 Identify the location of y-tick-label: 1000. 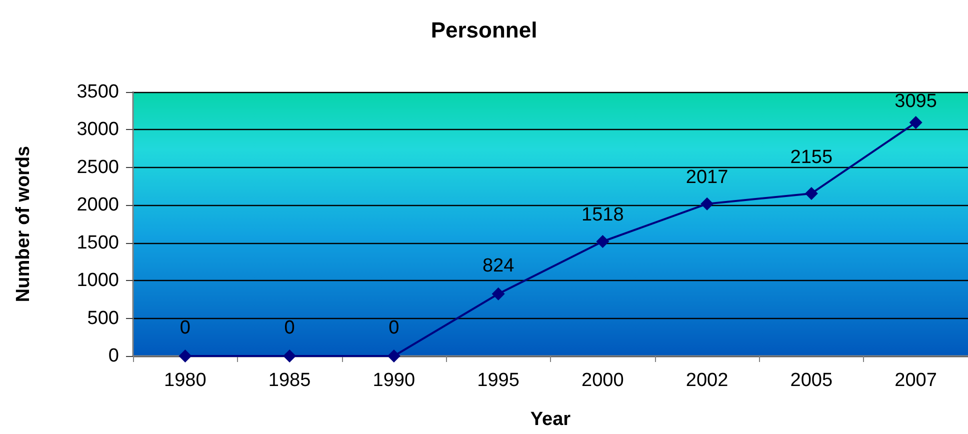
(97, 281).